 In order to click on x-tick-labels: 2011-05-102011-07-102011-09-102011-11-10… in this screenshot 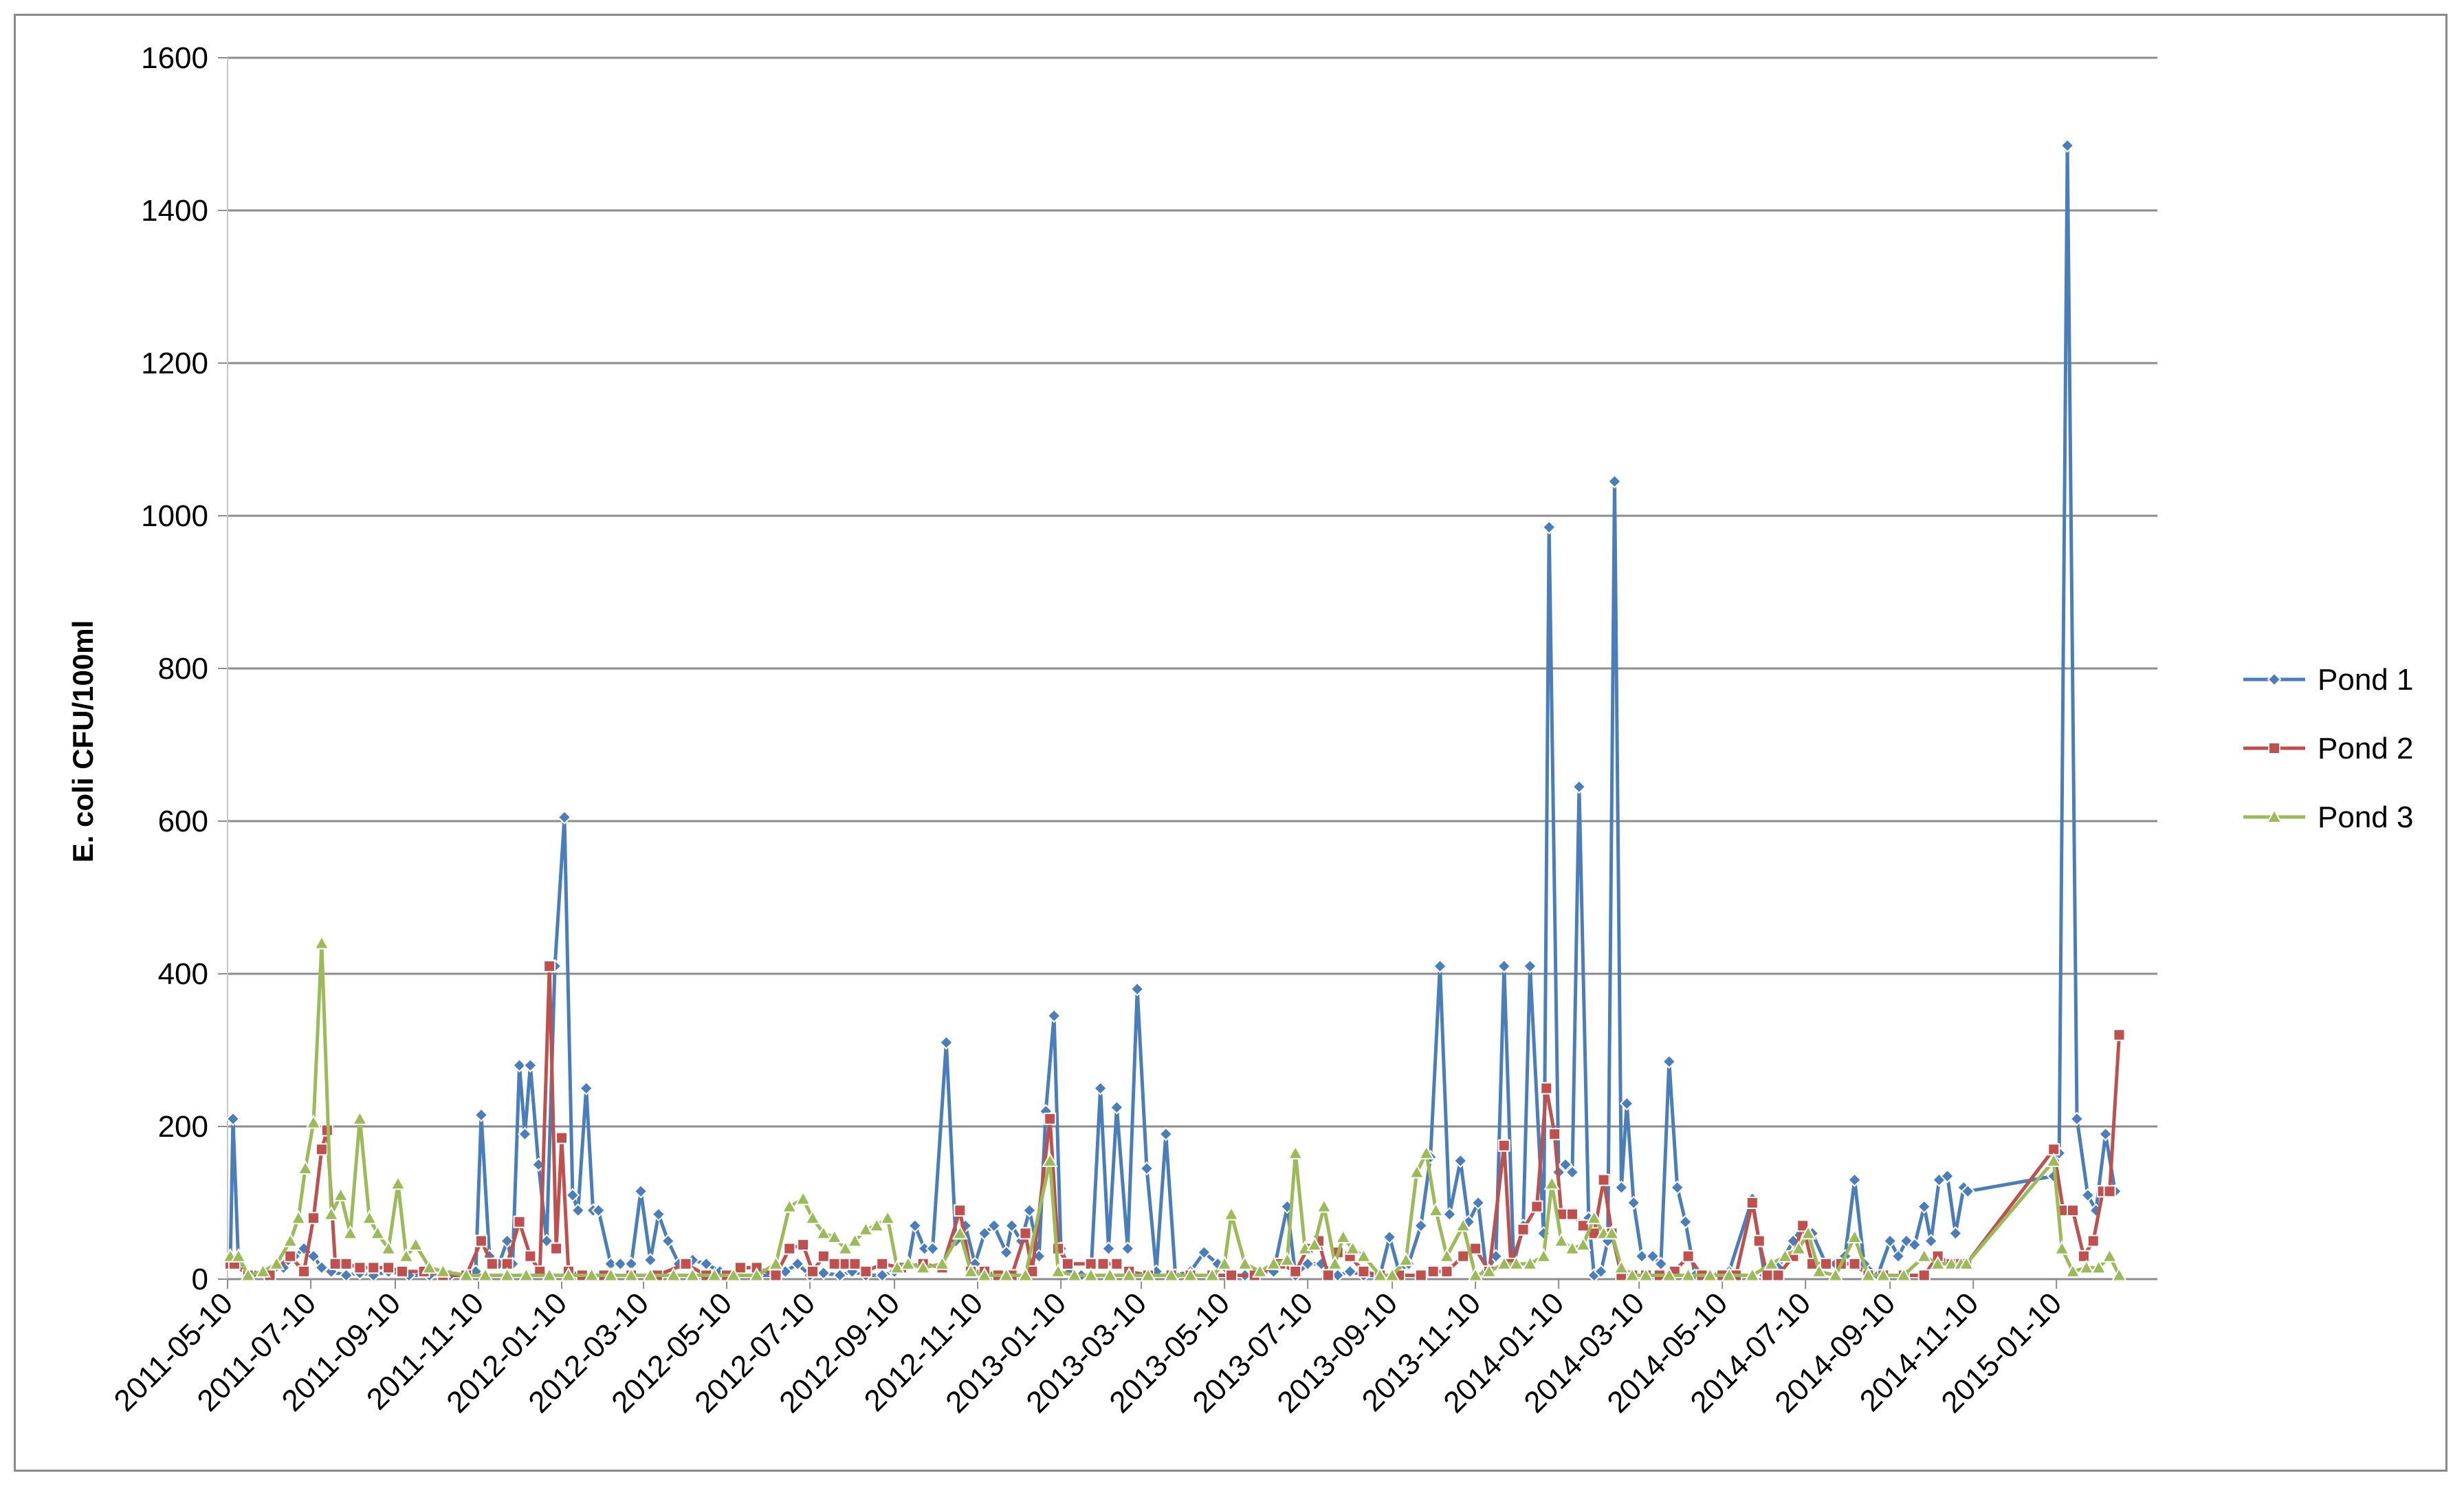, I will do `click(1088, 1352)`.